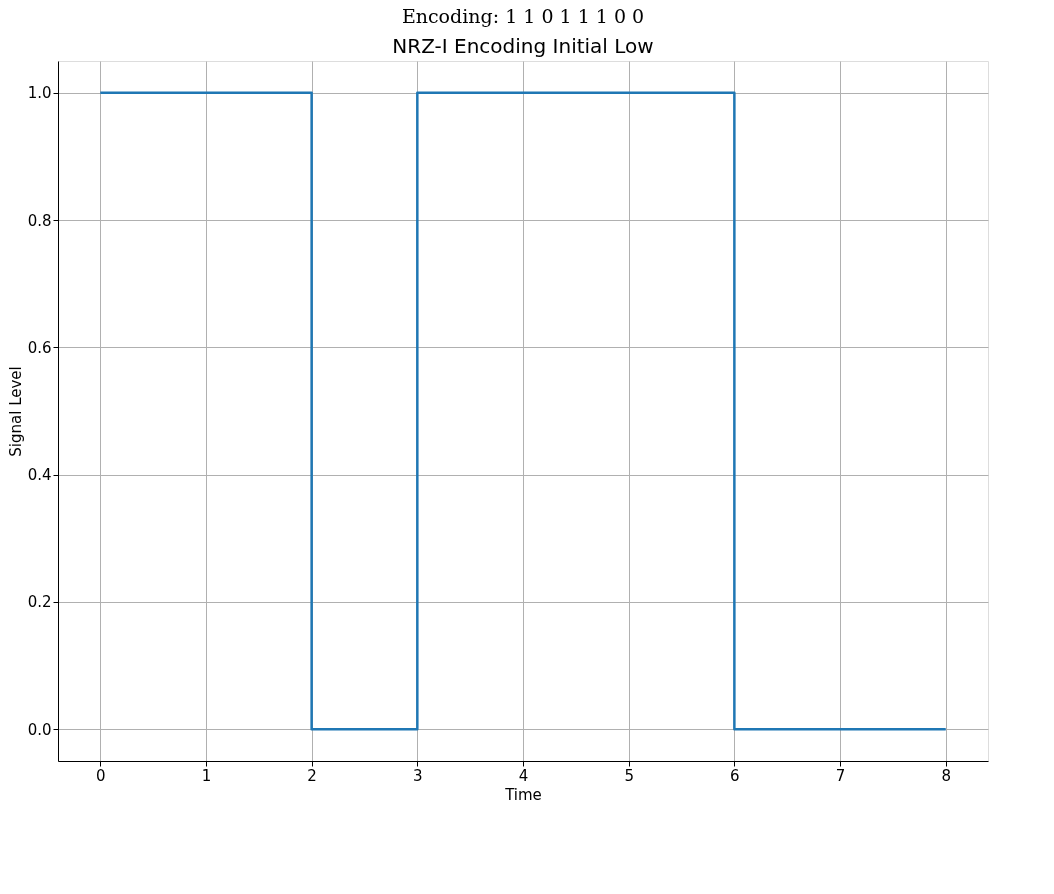 This screenshot has width=1054, height=894. I want to click on y-tick-label: 0.8, so click(39, 220).